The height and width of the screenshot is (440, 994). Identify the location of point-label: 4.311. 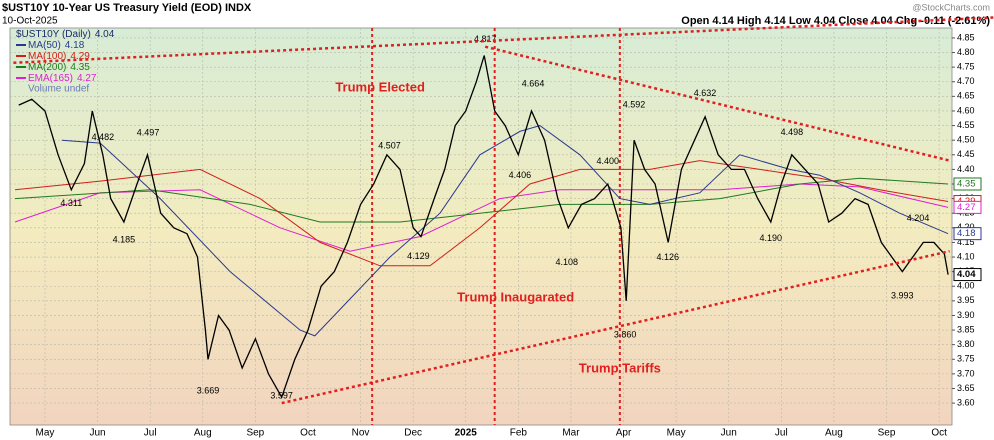
(71, 203).